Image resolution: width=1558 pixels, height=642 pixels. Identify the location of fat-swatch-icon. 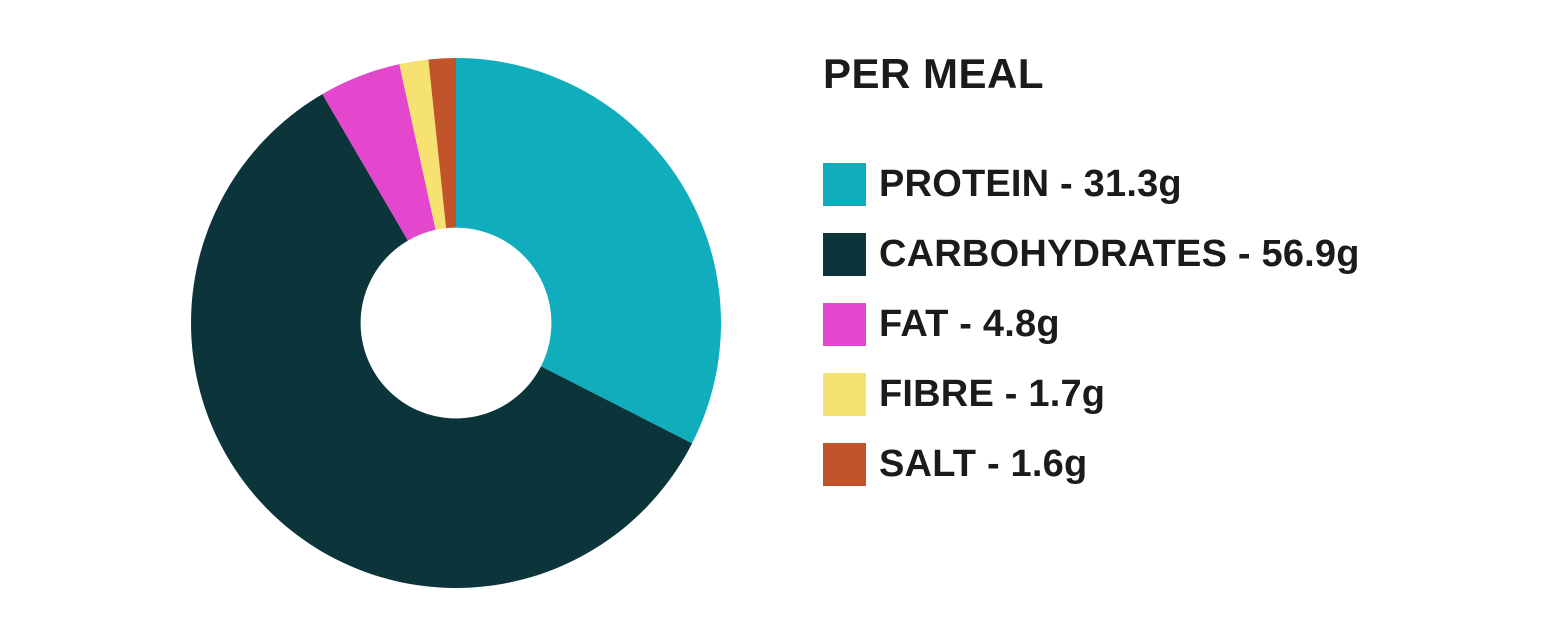
(844, 324).